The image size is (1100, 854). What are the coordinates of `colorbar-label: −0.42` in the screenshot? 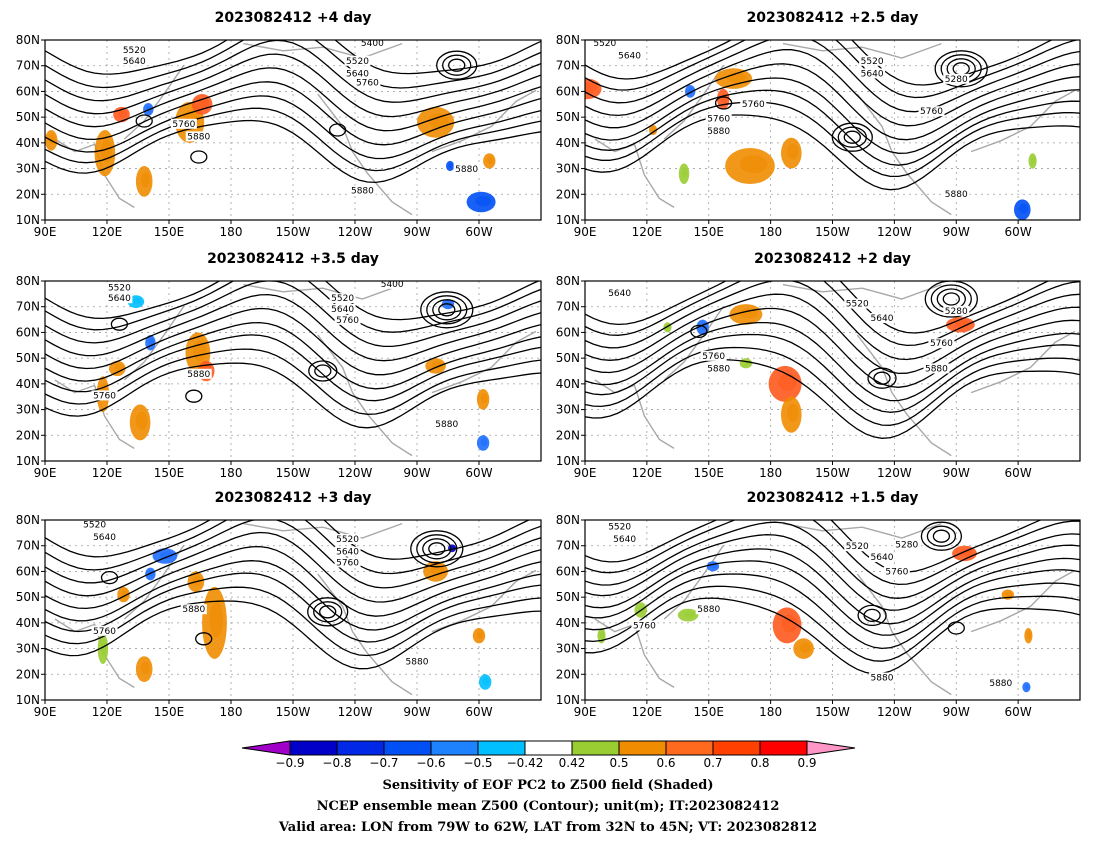 It's located at (525, 763).